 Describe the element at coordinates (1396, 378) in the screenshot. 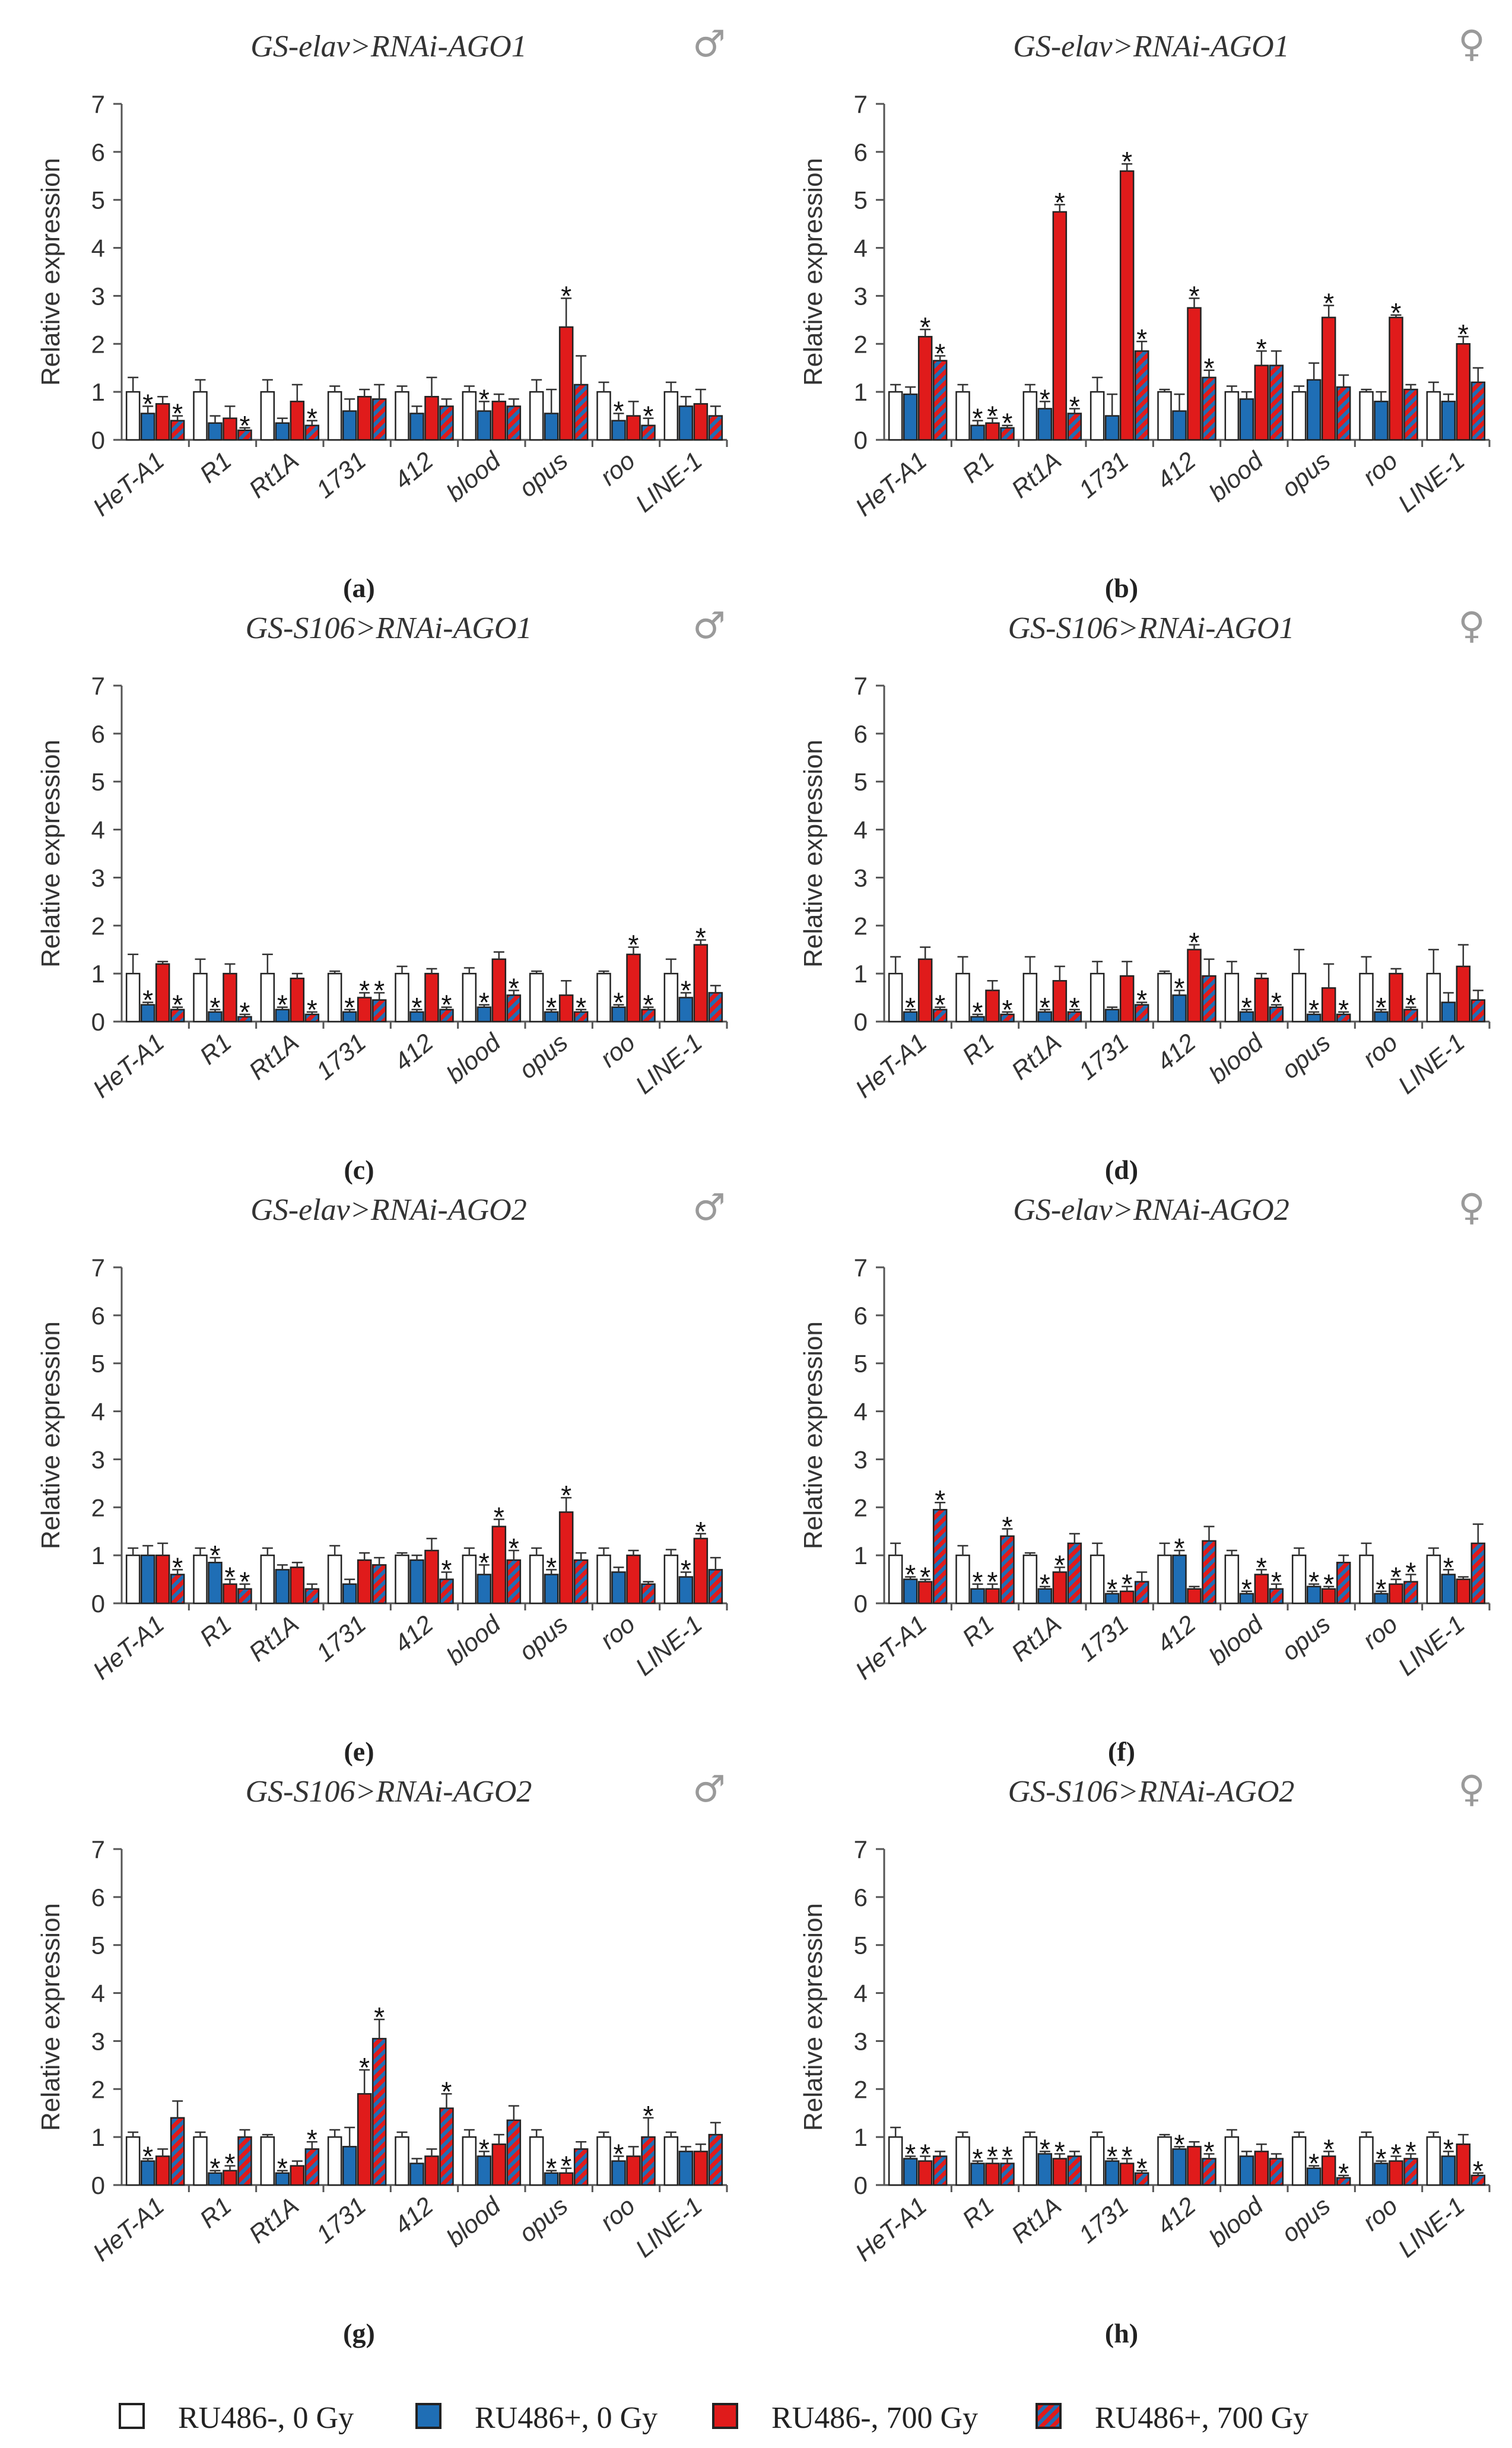

I see `bar-red-roo` at that location.